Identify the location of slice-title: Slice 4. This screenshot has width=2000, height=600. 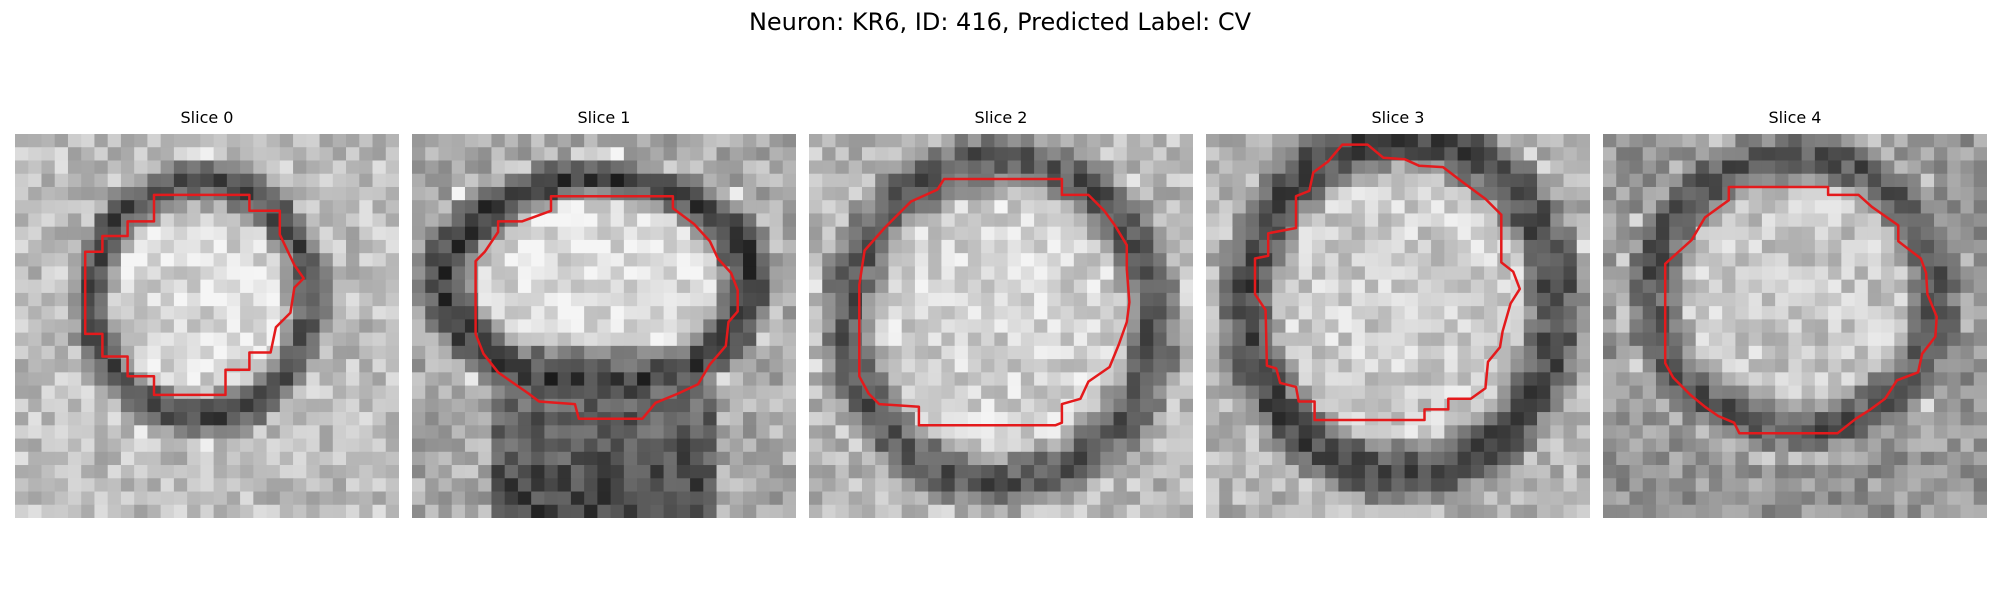
(1795, 117).